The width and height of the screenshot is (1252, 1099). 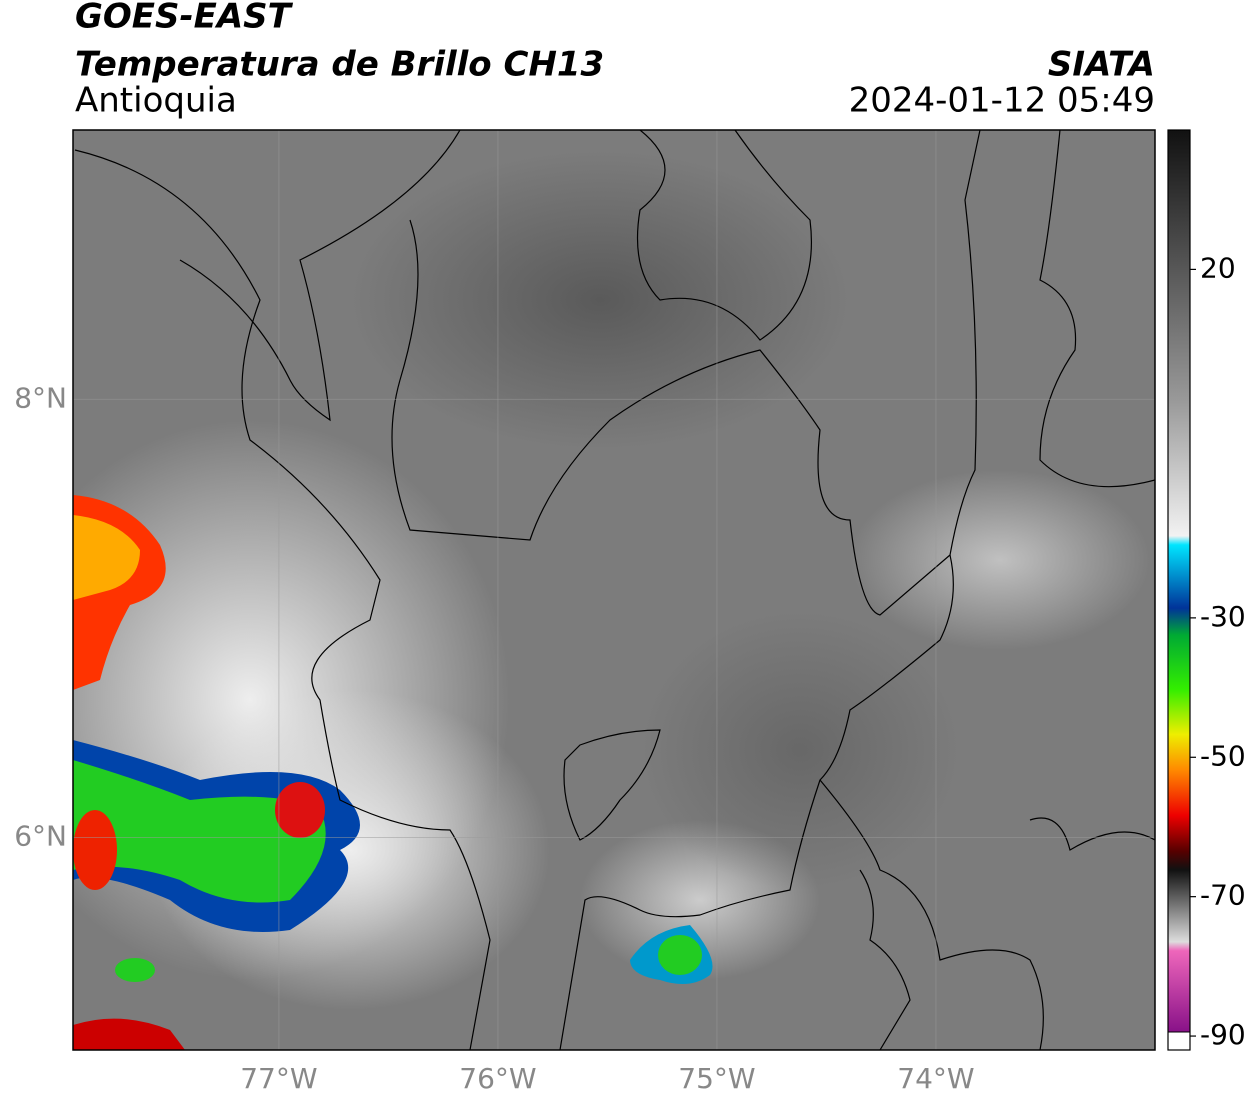 What do you see at coordinates (1218, 267) in the screenshot?
I see `colorbar-tick-label: 20` at bounding box center [1218, 267].